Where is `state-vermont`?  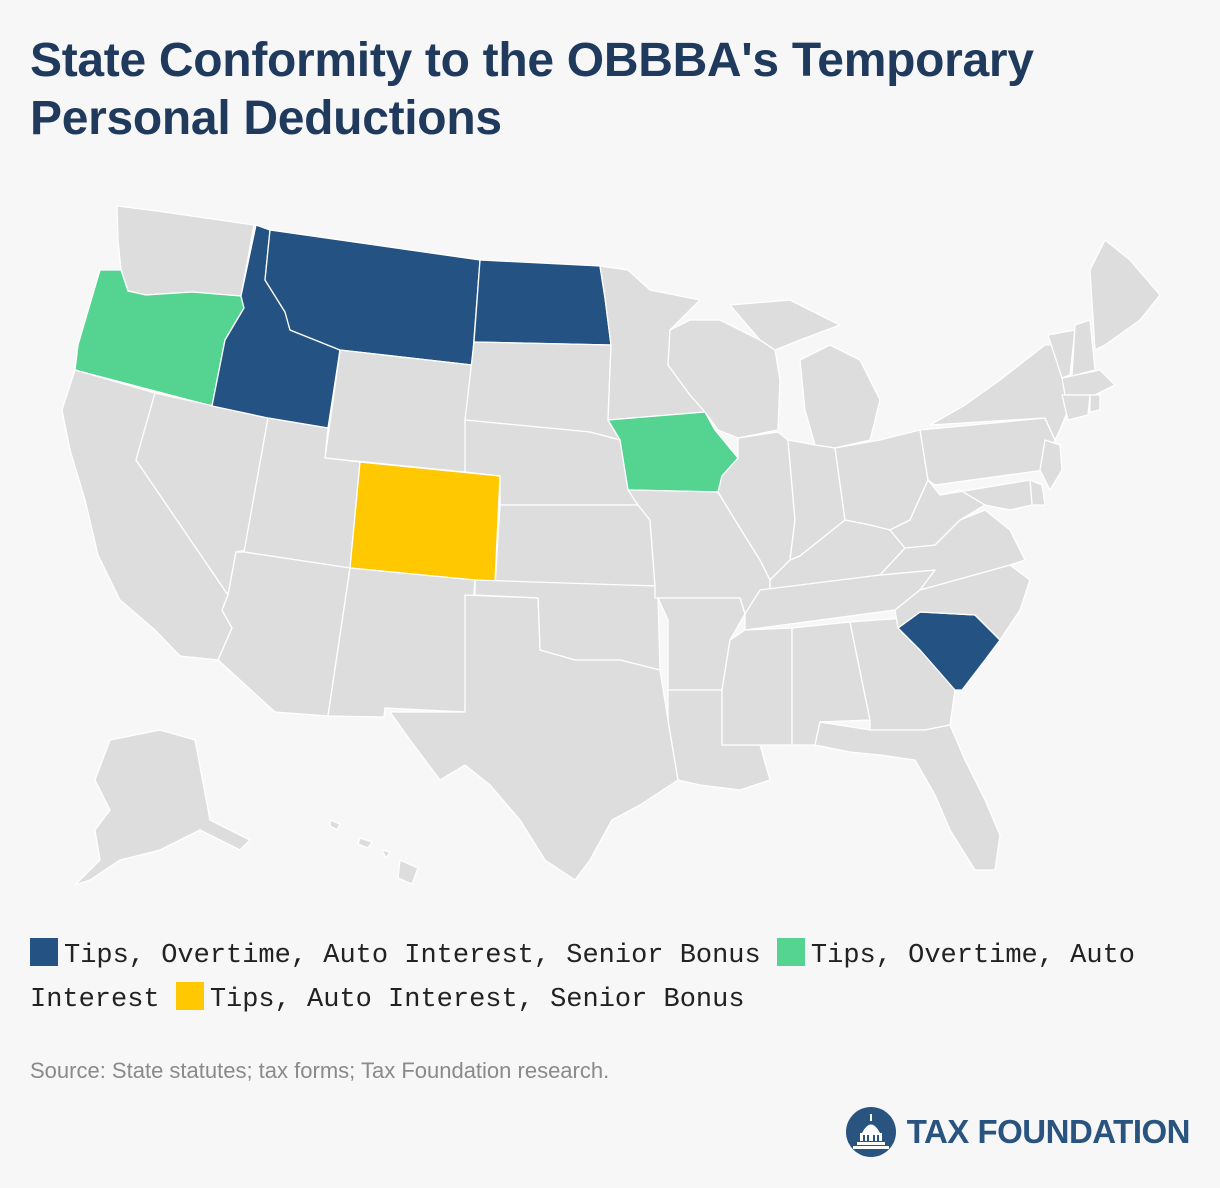 state-vermont is located at coordinates (1061, 354).